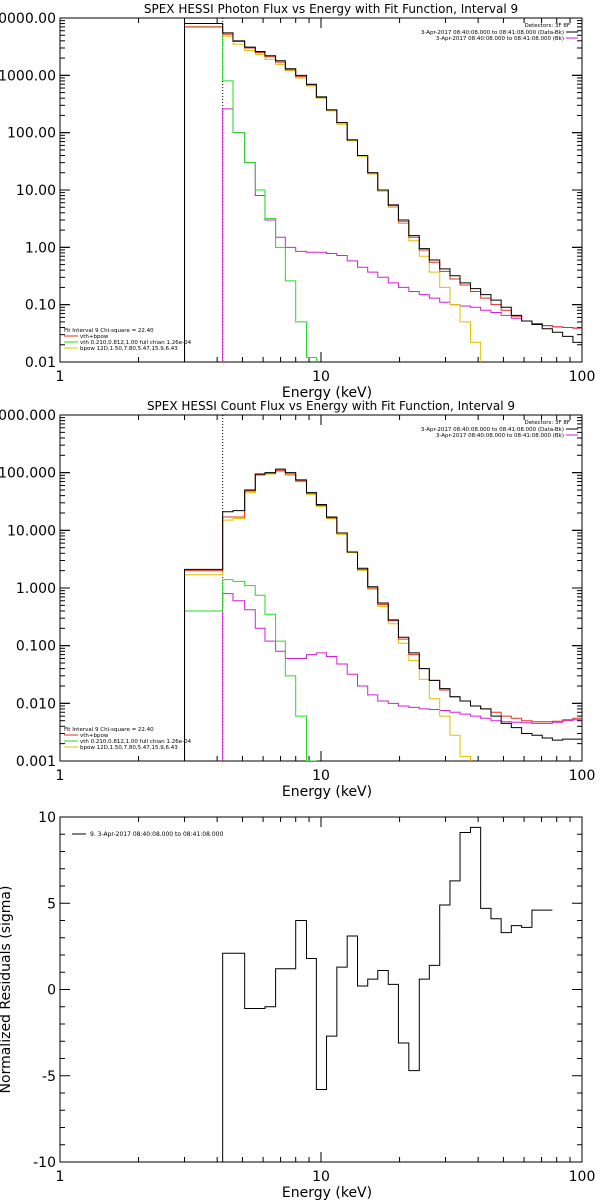 This screenshot has height=1200, width=600. I want to click on y-tick-label: 1.00, so click(40, 248).